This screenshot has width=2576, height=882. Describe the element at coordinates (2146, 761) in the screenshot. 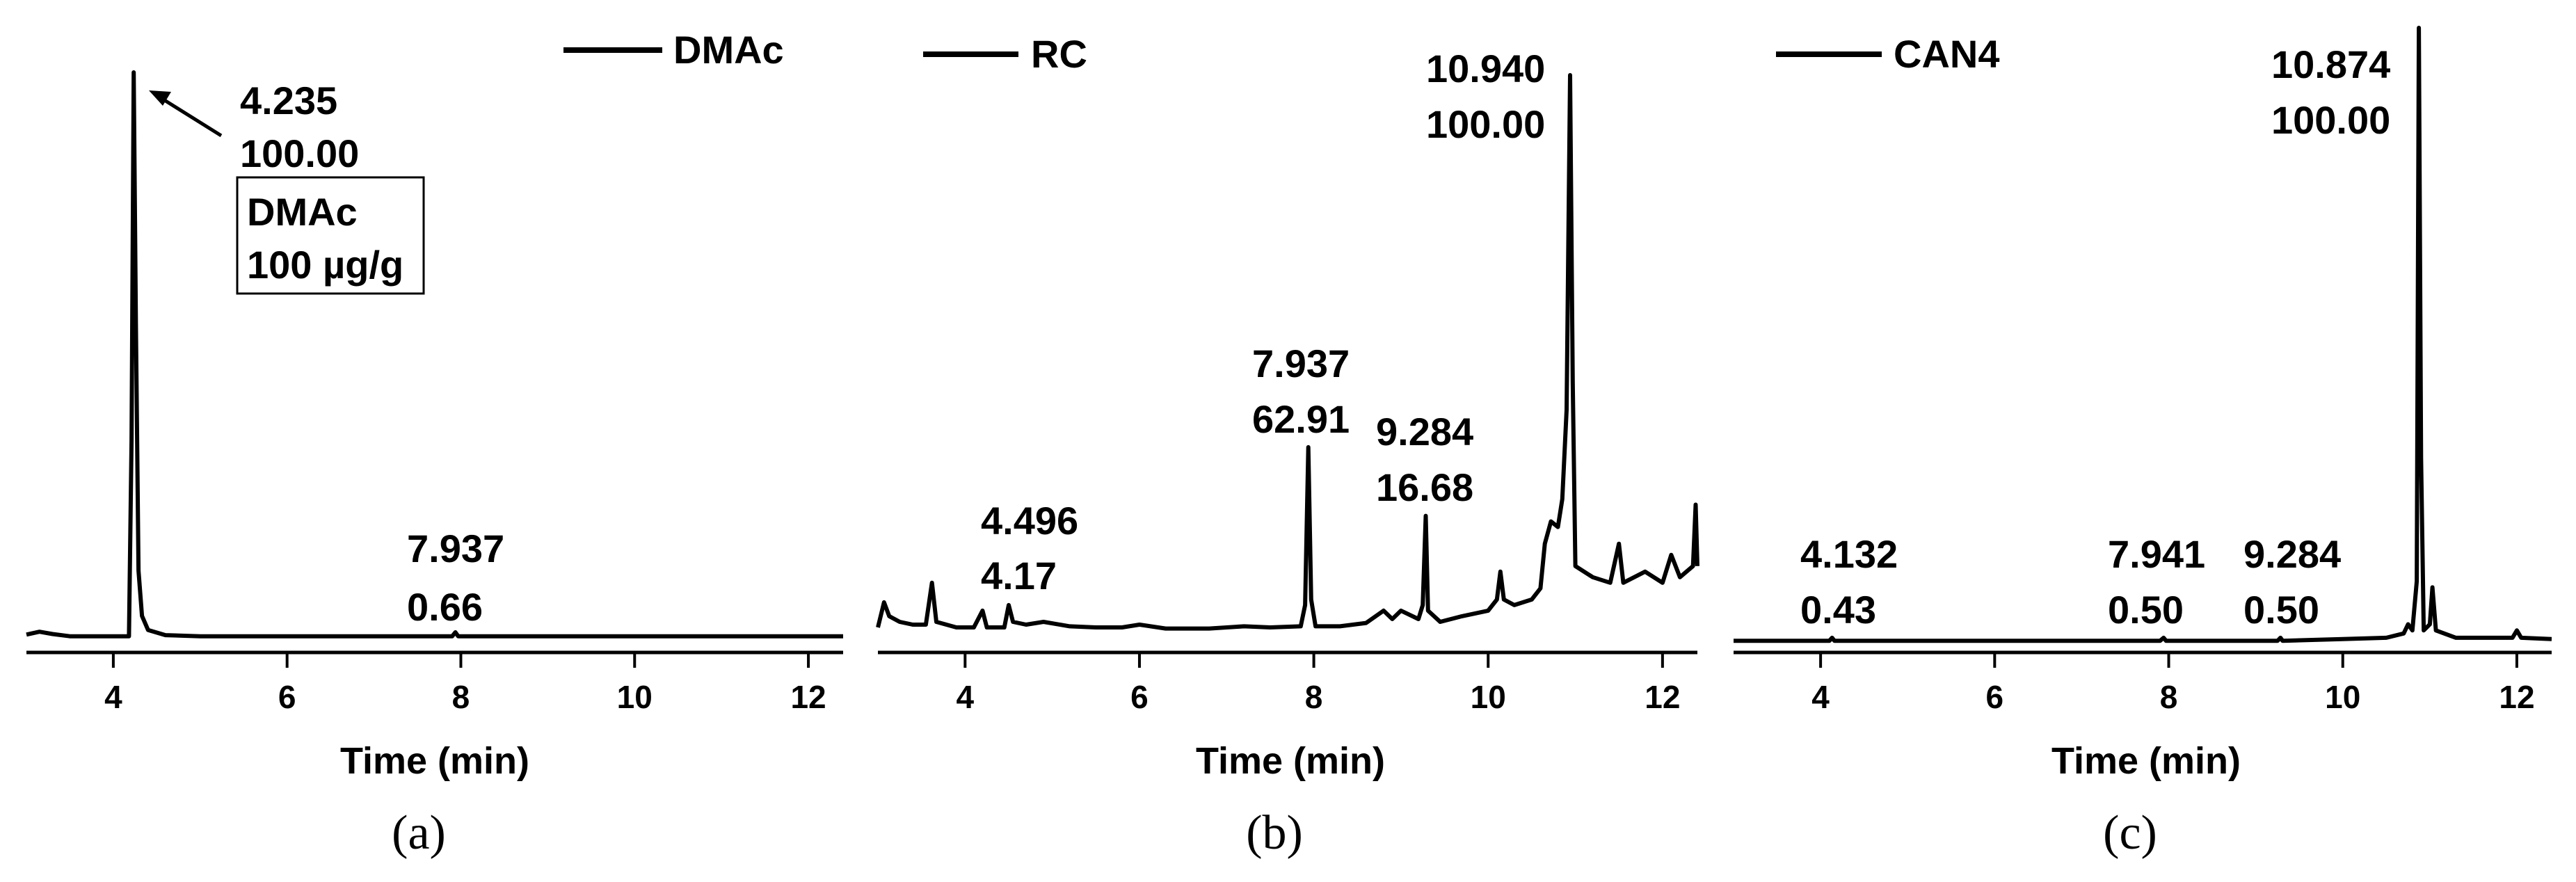

I see `panel-c-x-axis-title: Time (min)` at that location.